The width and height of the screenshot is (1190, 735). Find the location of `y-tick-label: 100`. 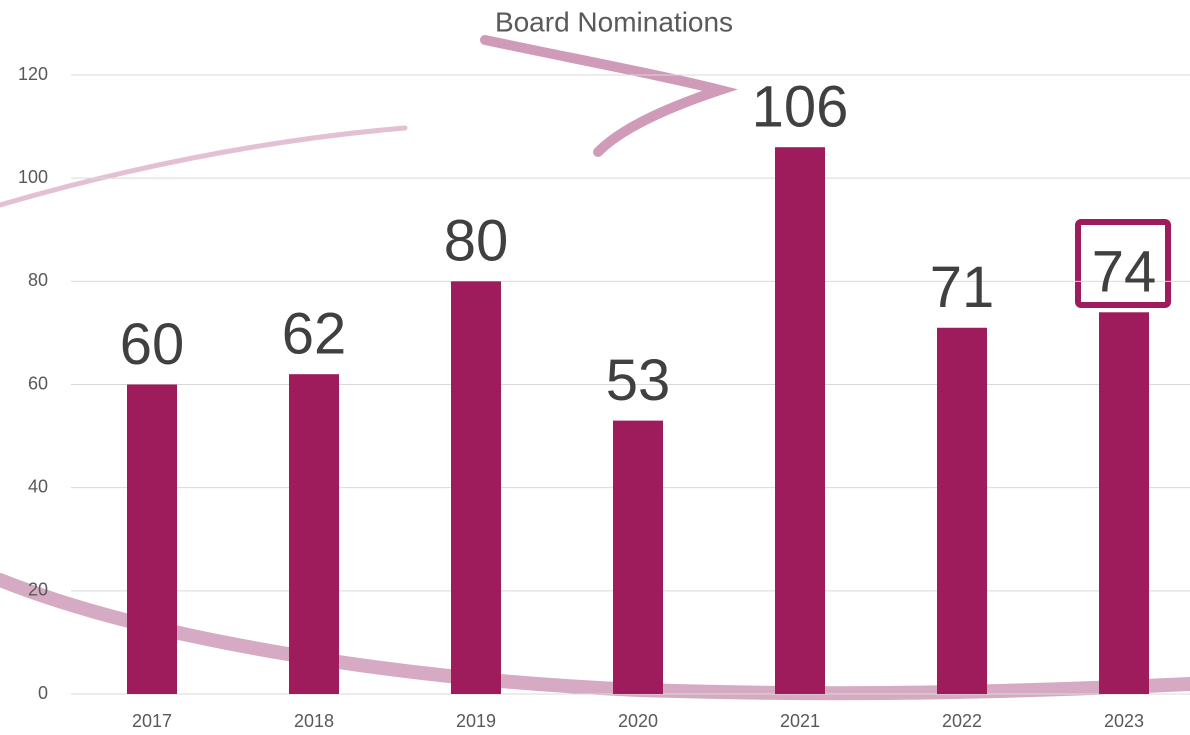

y-tick-label: 100 is located at coordinates (33, 177).